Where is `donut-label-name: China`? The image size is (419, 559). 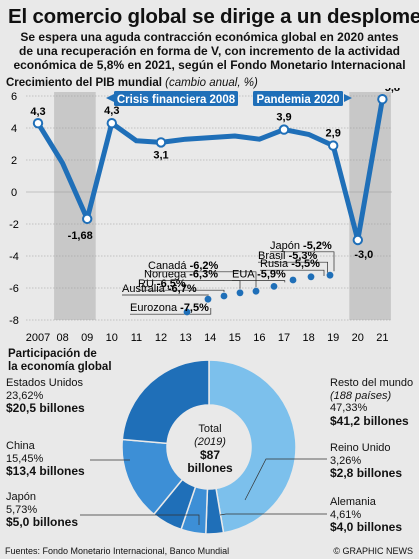 donut-label-name: China is located at coordinates (20, 446).